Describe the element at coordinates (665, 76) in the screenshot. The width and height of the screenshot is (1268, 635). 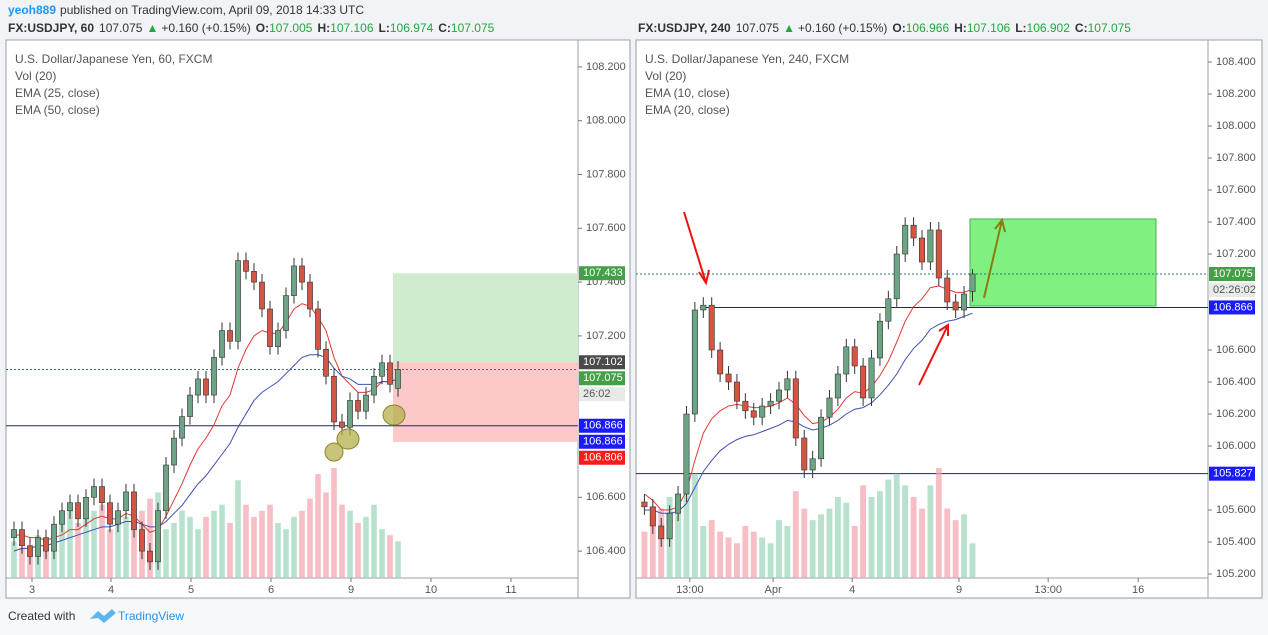
I see `legend-item: Vol (20)` at that location.